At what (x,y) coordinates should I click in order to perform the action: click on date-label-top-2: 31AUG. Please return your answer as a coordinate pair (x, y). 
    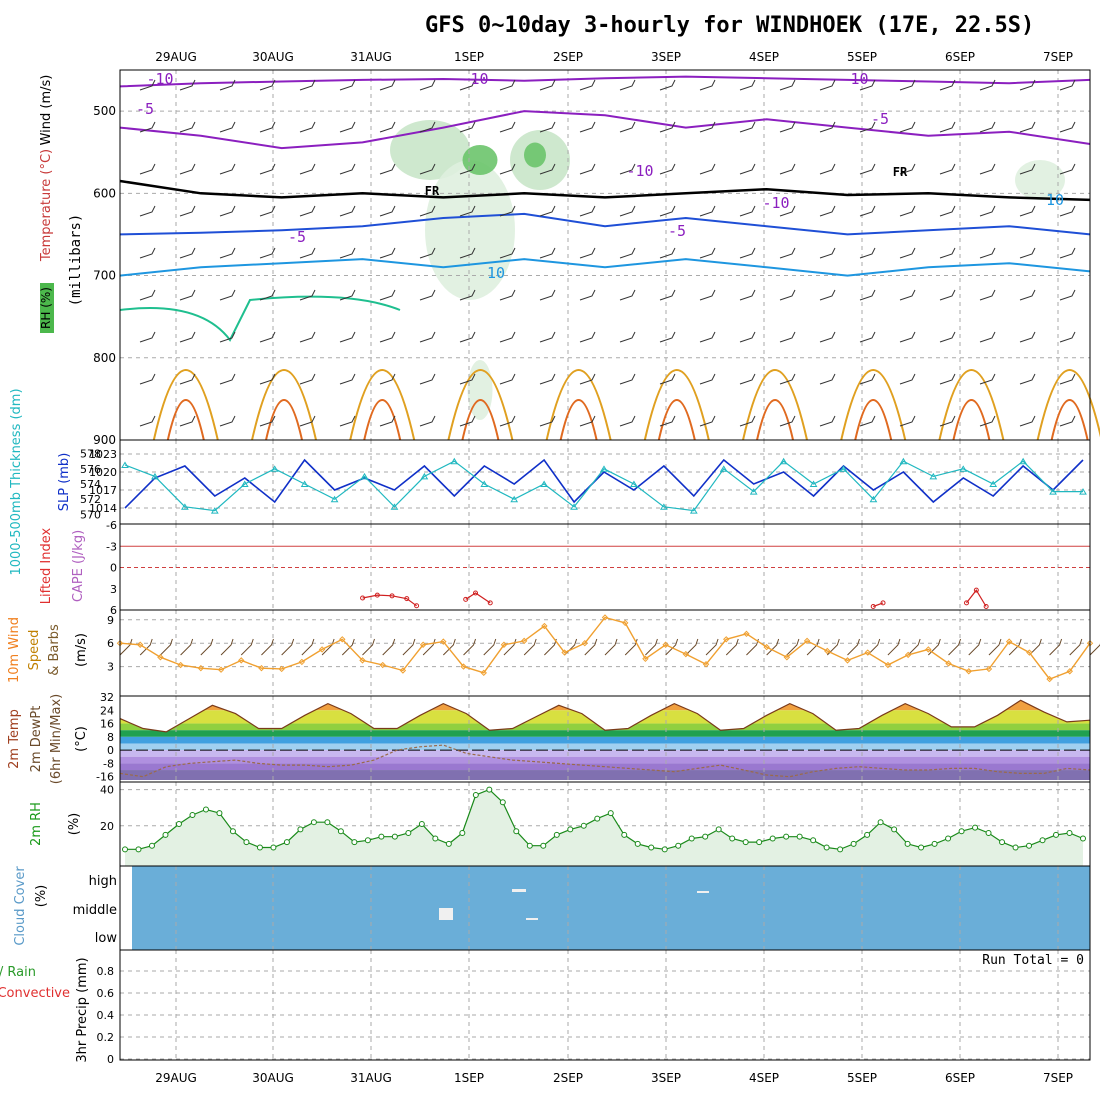
    Looking at the image, I should click on (371, 57).